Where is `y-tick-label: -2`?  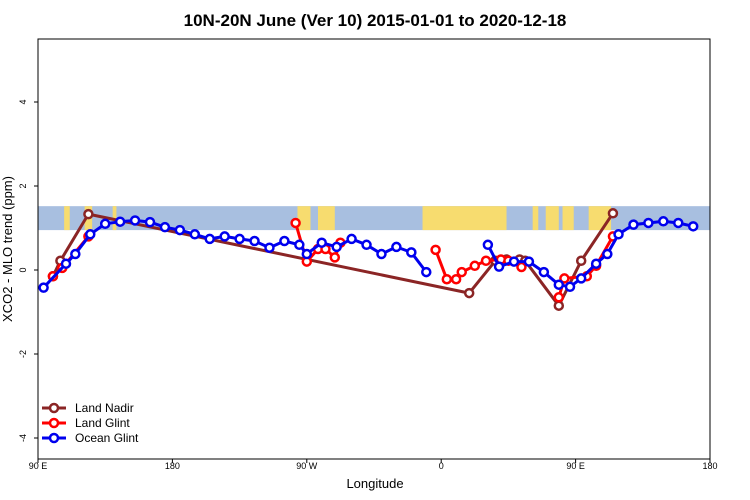
y-tick-label: -2 is located at coordinates (23, 354).